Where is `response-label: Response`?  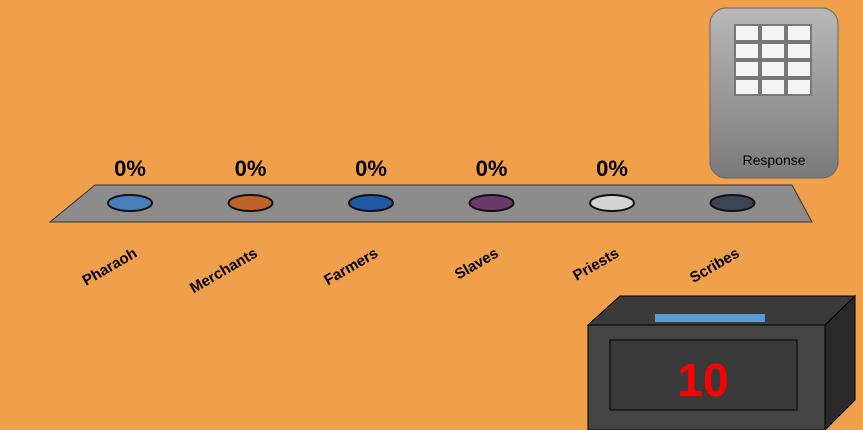
response-label: Response is located at coordinates (773, 160).